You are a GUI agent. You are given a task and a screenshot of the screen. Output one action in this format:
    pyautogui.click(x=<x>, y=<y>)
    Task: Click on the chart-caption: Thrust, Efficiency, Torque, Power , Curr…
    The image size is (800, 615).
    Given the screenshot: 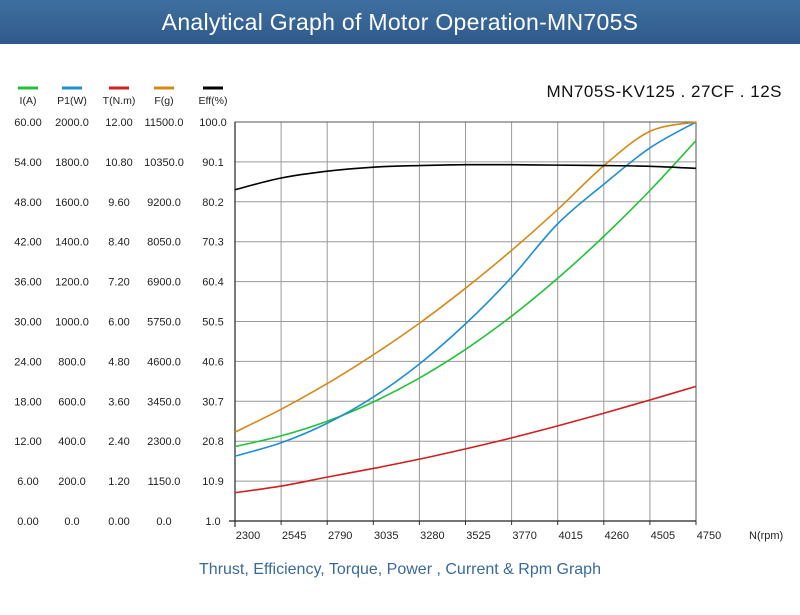 What is the action you would take?
    pyautogui.click(x=400, y=569)
    